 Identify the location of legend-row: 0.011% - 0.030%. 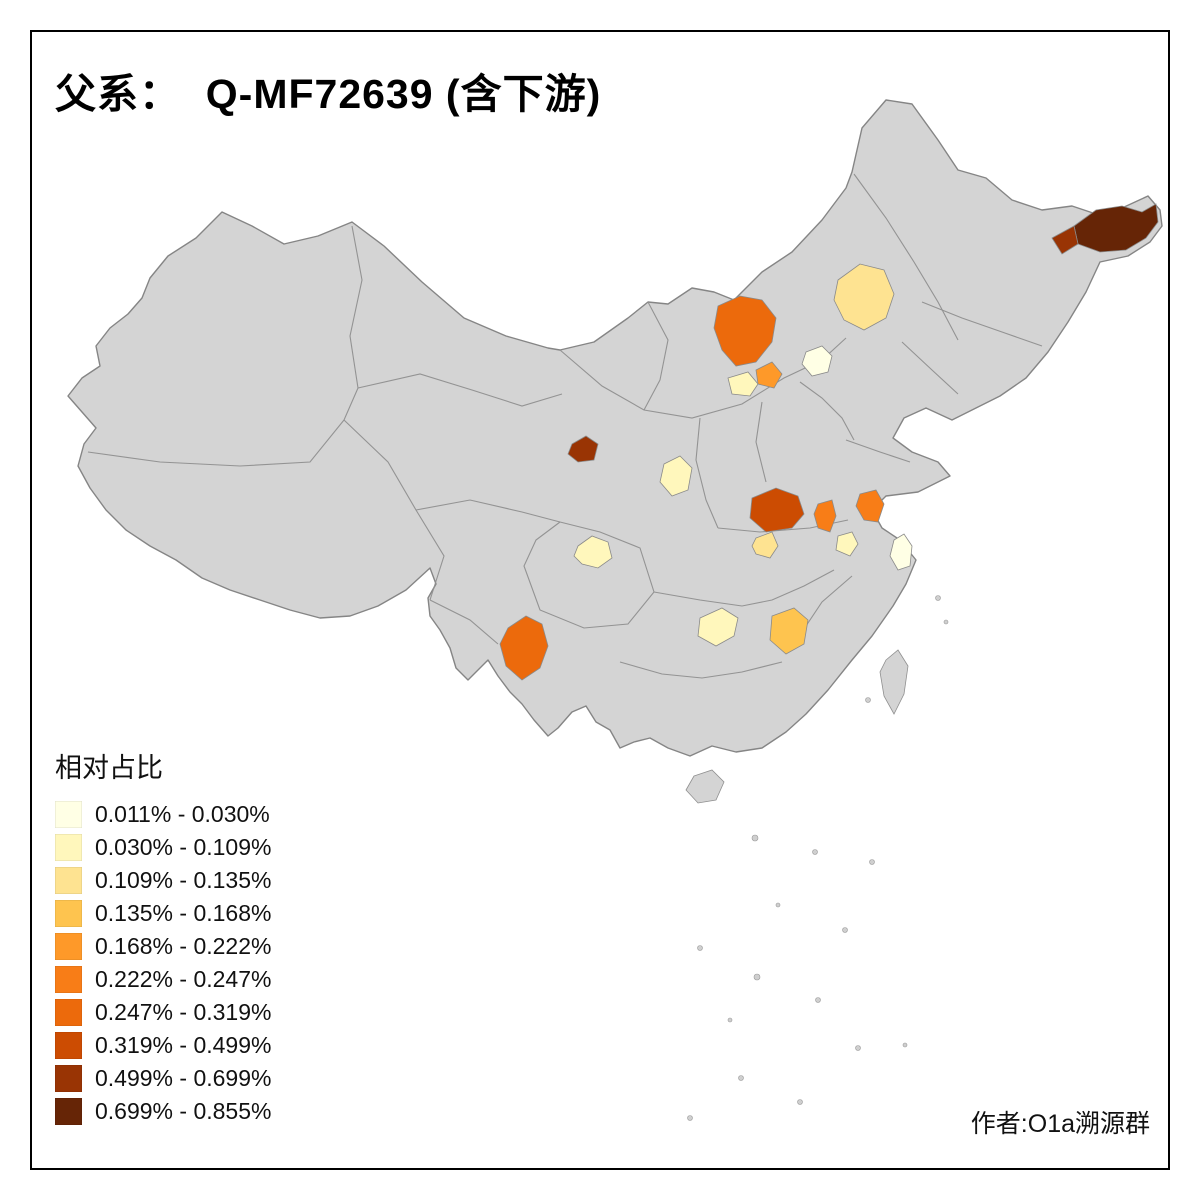
(163, 814).